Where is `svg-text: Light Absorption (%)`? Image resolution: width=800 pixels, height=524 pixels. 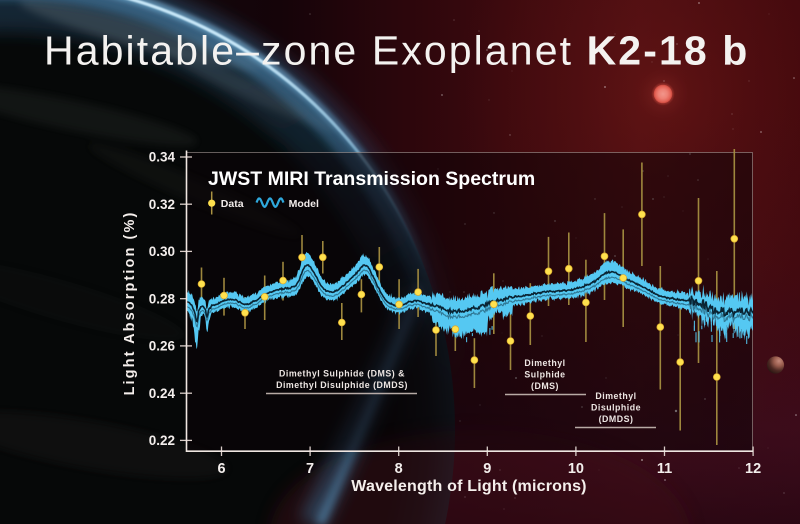
svg-text: Light Absorption (%) is located at coordinates (130, 303).